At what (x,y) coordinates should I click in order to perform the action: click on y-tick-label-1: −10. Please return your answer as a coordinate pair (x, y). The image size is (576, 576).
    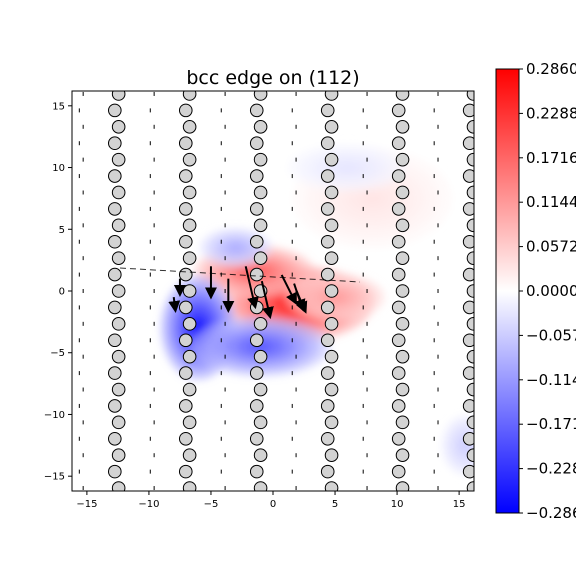
    Looking at the image, I should click on (54, 415).